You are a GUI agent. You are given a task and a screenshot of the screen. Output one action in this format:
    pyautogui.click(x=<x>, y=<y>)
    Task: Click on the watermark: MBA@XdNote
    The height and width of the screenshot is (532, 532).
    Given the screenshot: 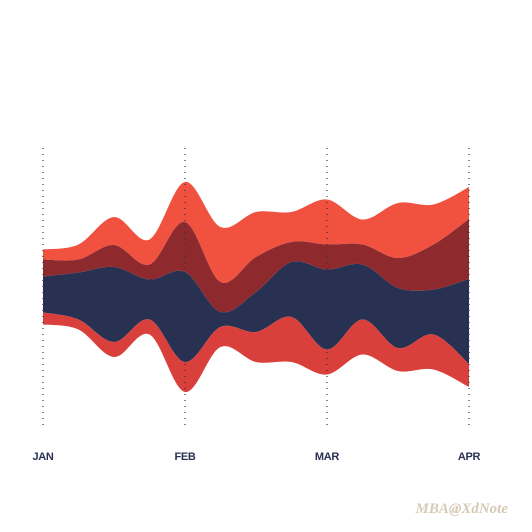 What is the action you would take?
    pyautogui.click(x=462, y=509)
    